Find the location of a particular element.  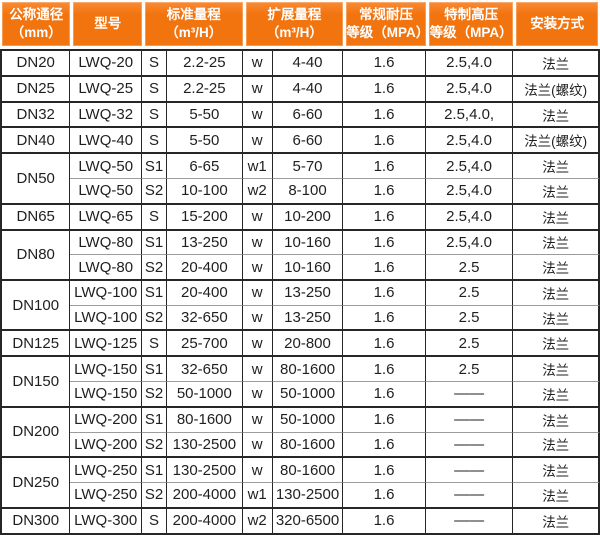

table-row: DN300 LWQ-300 S 200-4000 w2 320-6500 1.6 —— 法兰 is located at coordinates (300, 520).